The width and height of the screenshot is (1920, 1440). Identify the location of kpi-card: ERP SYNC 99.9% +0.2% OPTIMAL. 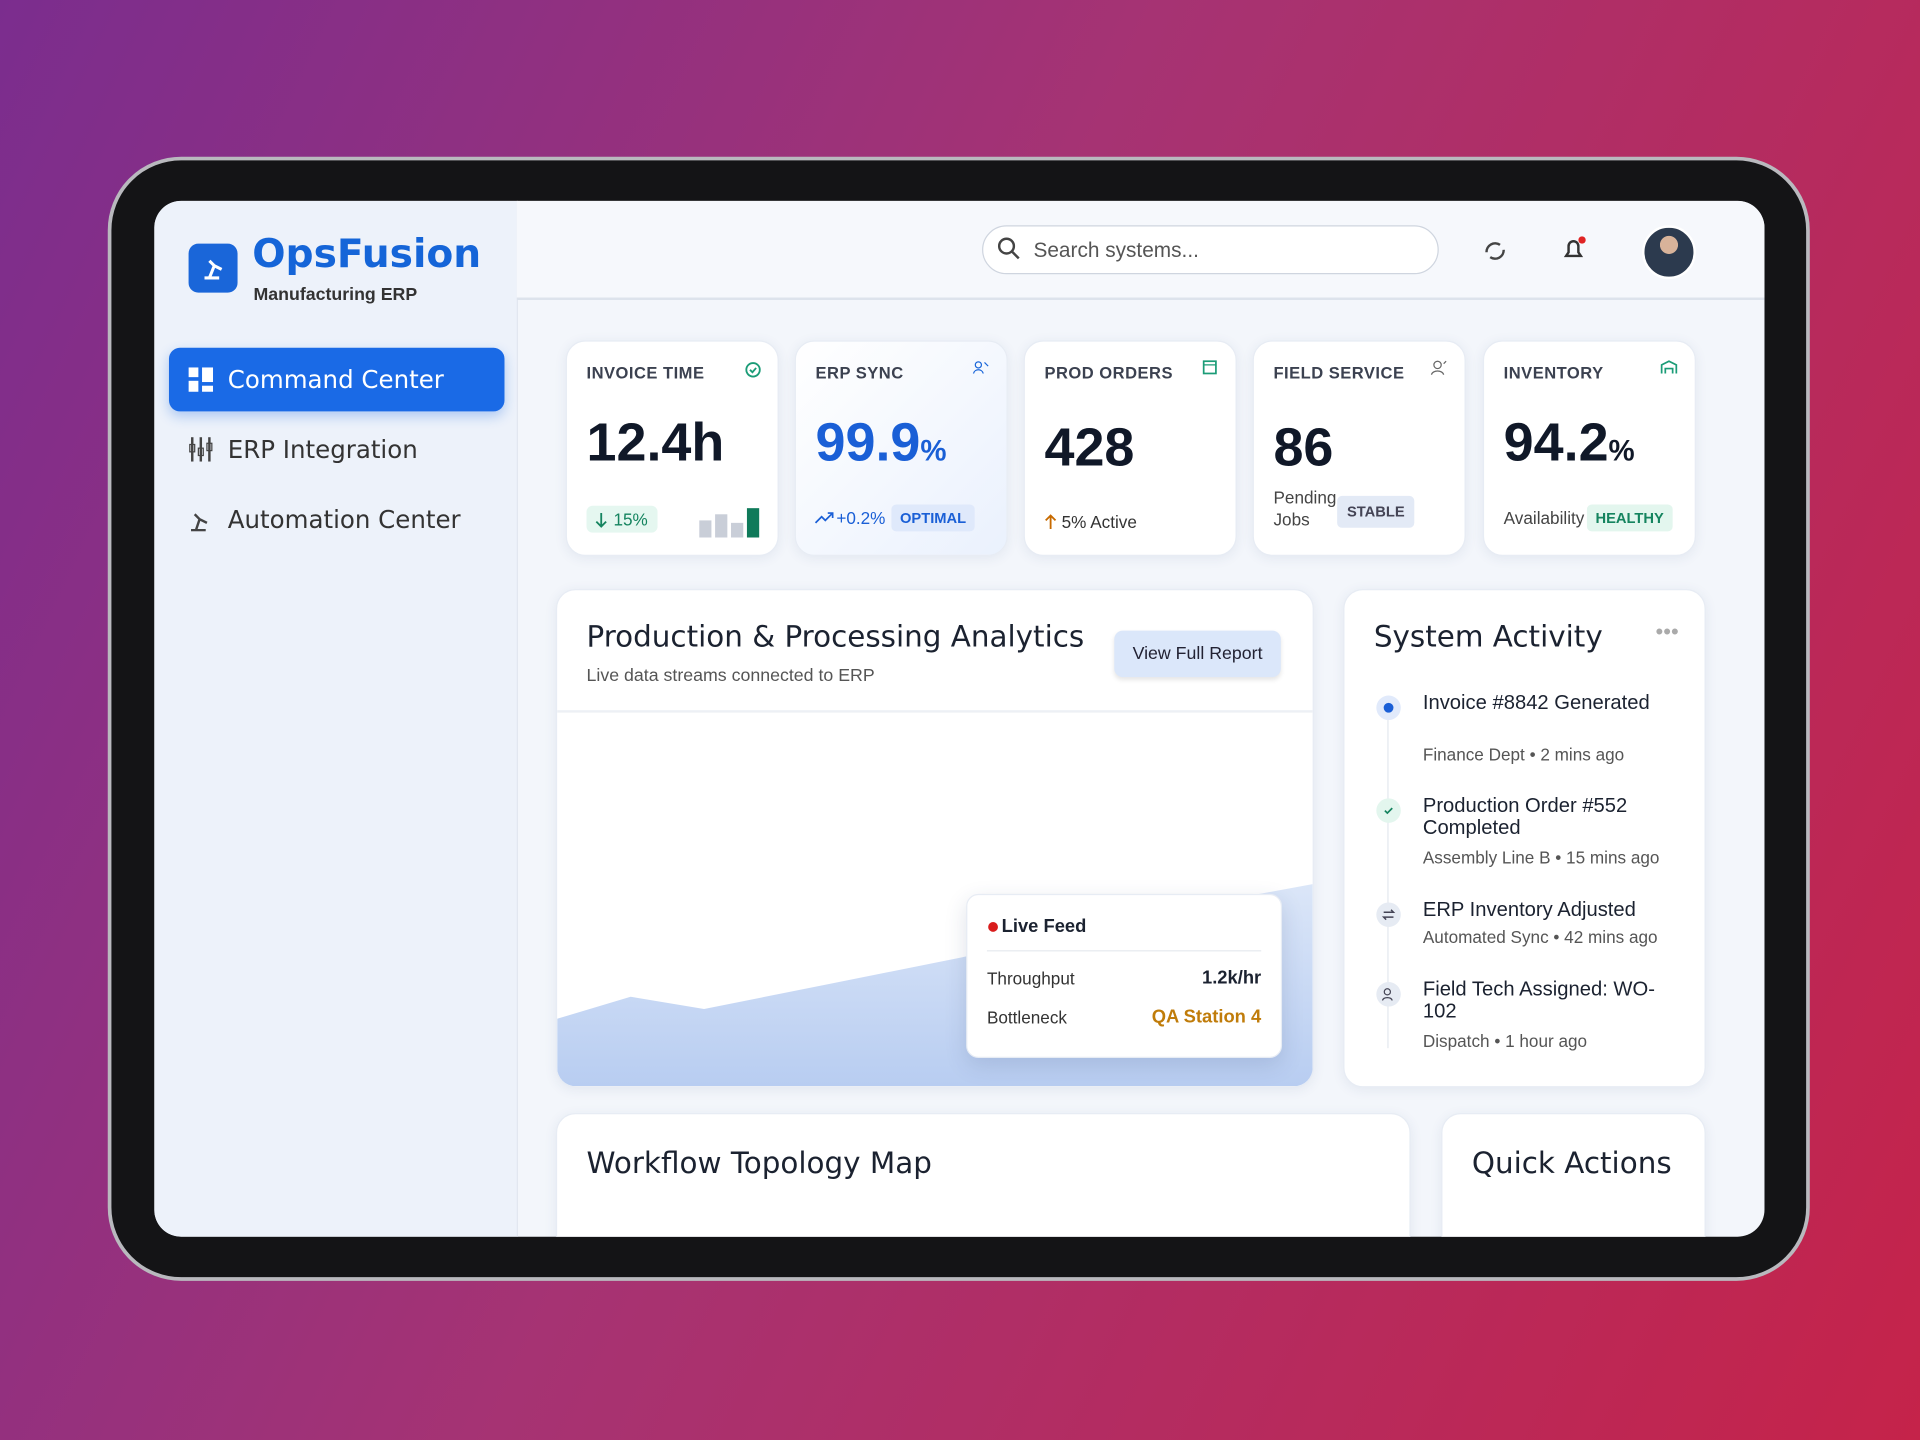
(901, 448).